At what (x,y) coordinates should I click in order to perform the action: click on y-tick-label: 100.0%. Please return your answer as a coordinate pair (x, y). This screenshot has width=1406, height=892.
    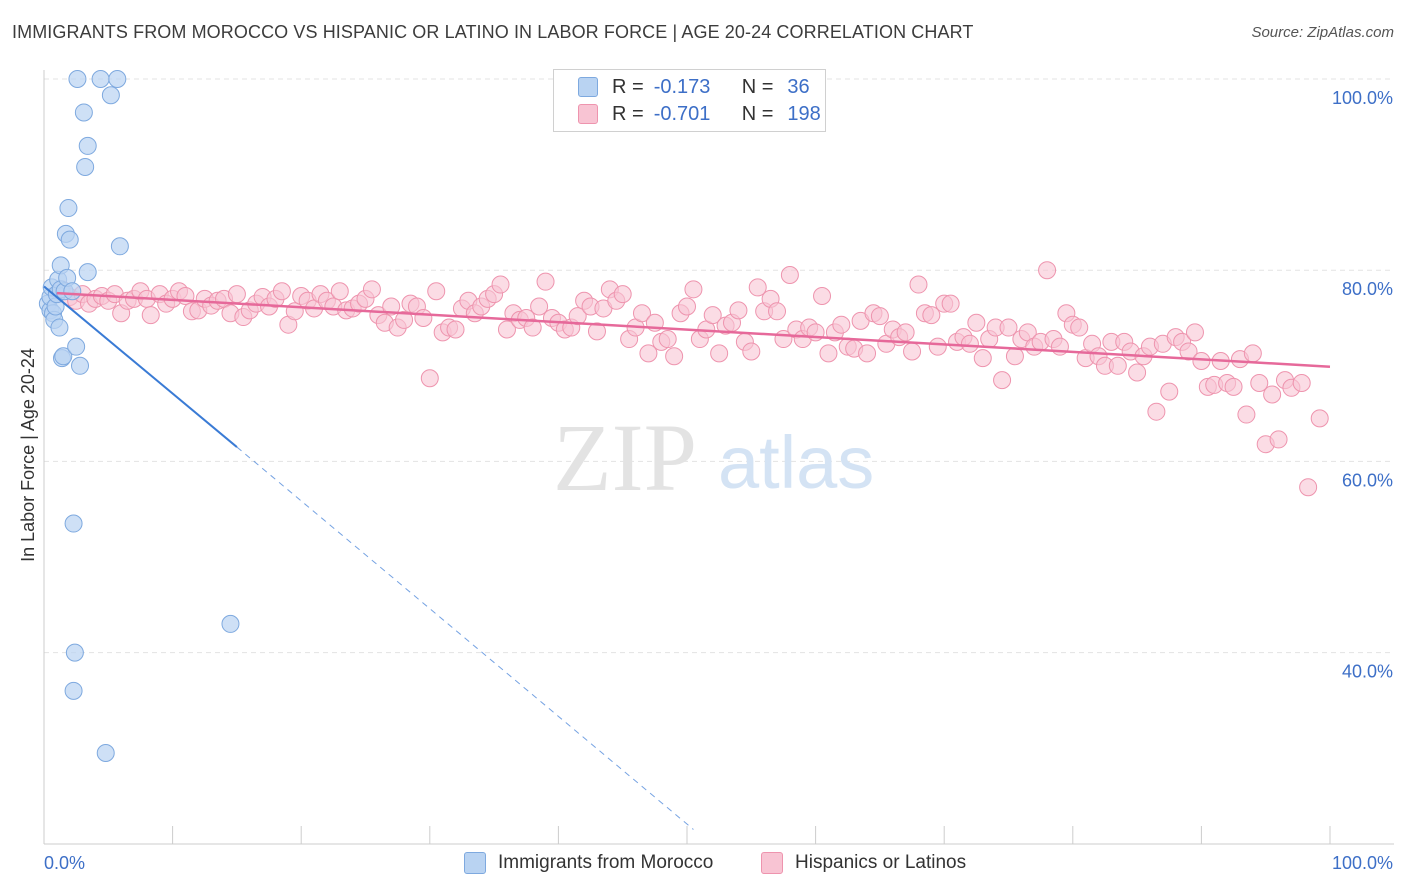
    Looking at the image, I should click on (1362, 98).